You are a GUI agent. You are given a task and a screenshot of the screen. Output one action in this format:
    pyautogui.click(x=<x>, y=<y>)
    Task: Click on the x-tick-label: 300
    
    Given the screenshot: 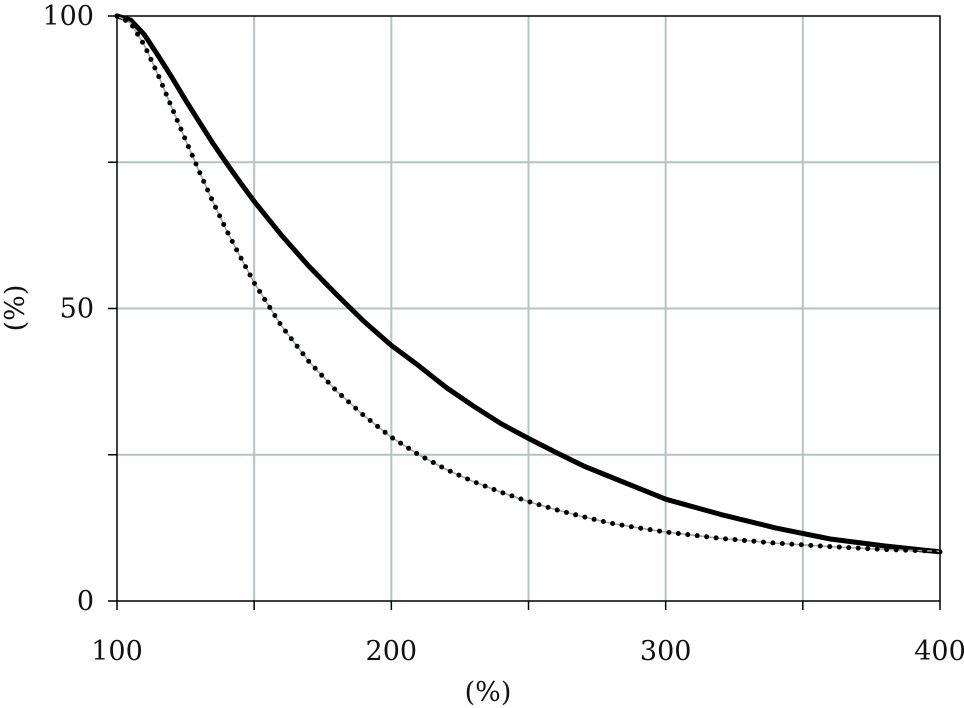 What is the action you would take?
    pyautogui.click(x=666, y=651)
    